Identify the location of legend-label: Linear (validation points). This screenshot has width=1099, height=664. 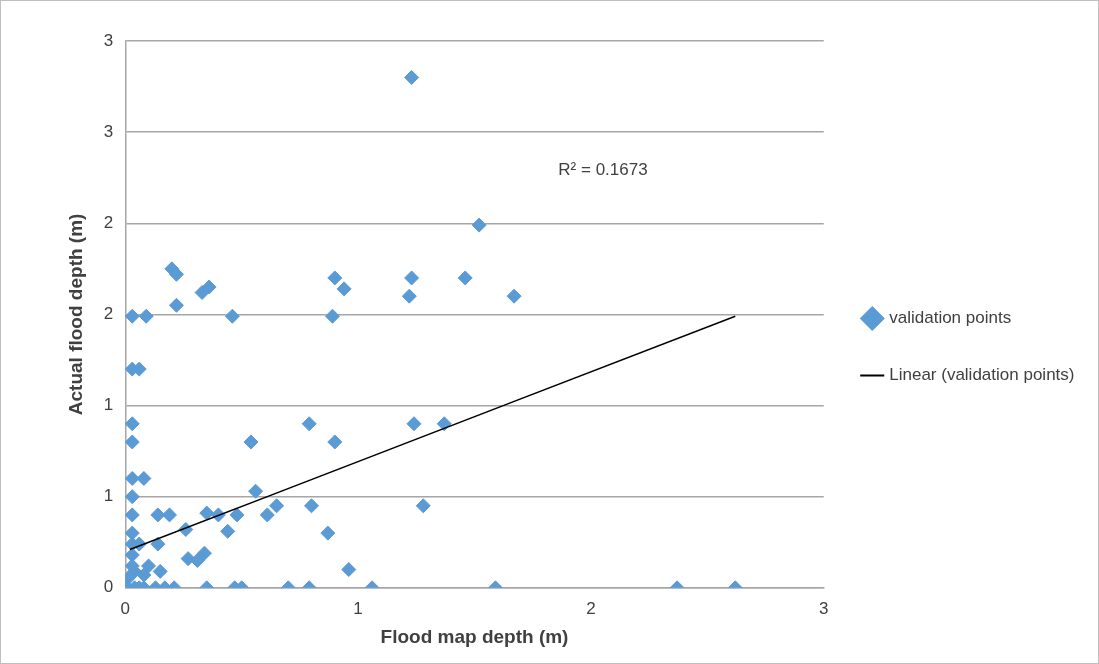
(982, 375).